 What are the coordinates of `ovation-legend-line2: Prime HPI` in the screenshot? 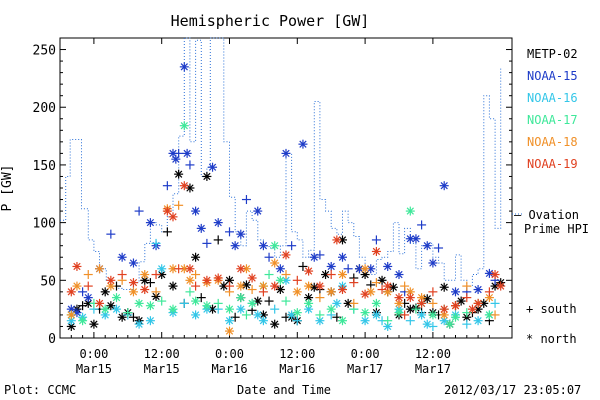 It's located at (556, 229).